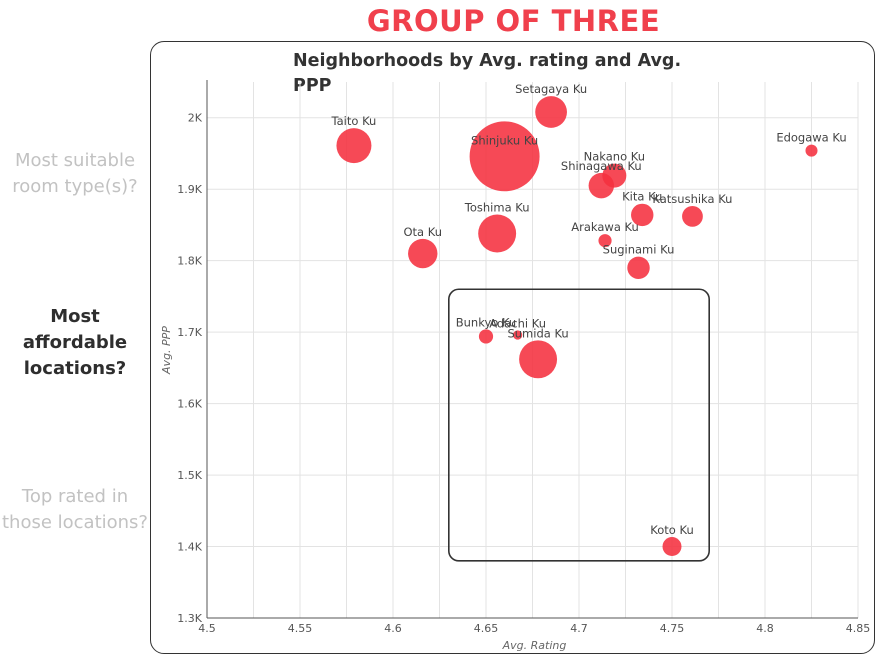  What do you see at coordinates (537, 333) in the screenshot?
I see `data-point-label: Sumida Ku` at bounding box center [537, 333].